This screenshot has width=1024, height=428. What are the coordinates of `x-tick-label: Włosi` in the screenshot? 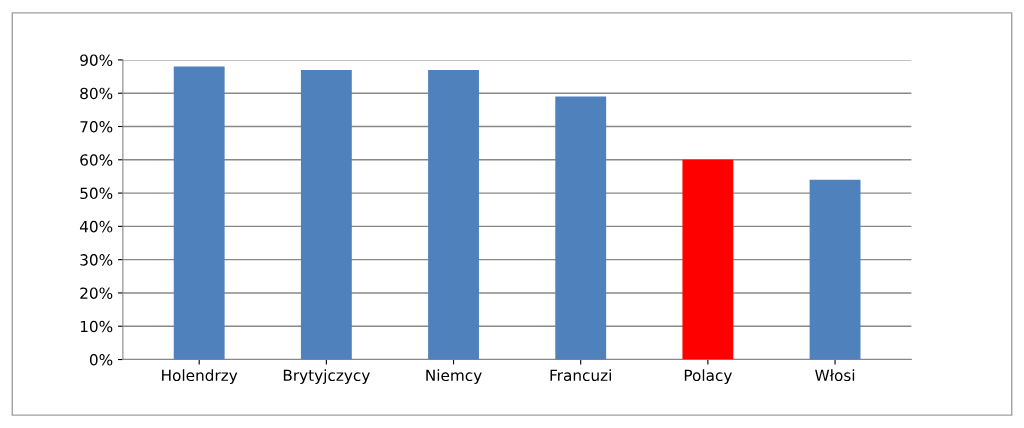 It's located at (835, 375).